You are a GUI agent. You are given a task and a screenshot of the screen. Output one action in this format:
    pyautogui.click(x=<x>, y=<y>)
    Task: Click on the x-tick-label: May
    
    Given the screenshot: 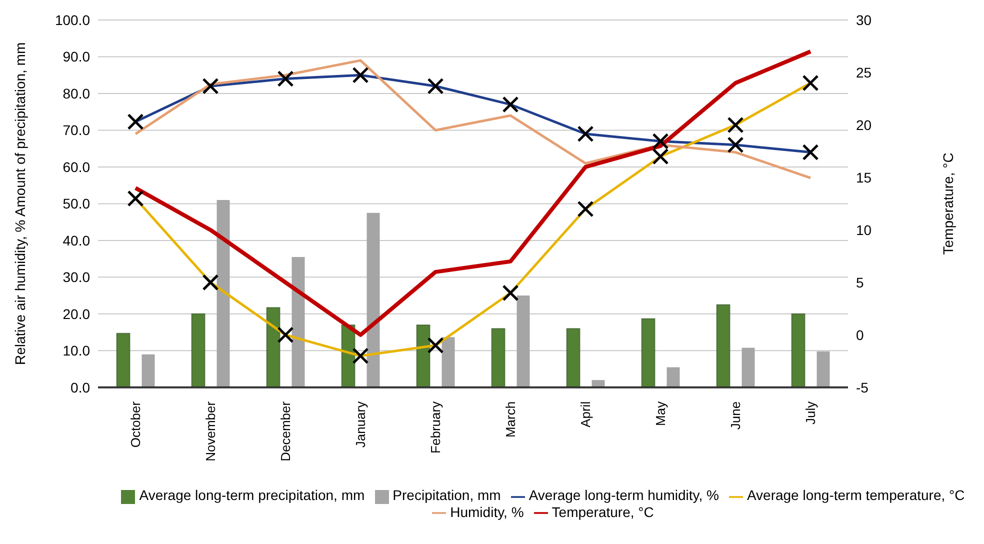 What is the action you would take?
    pyautogui.click(x=660, y=413)
    